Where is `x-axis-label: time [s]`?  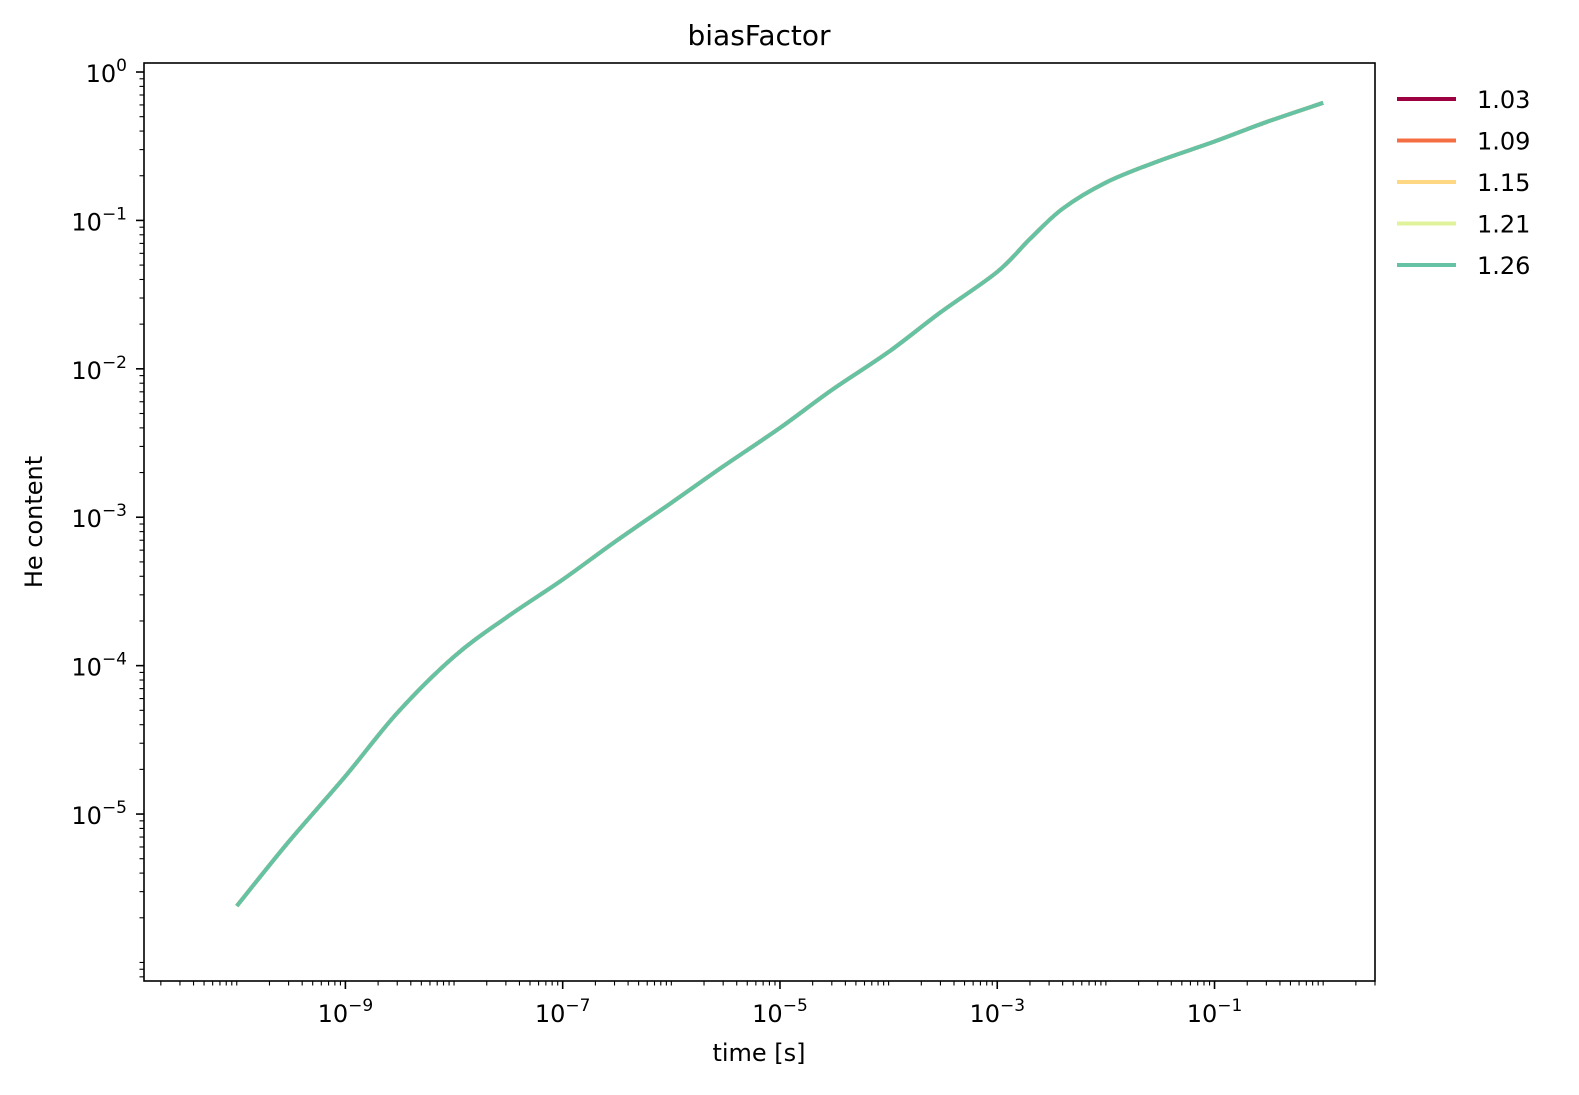 x-axis-label: time [s] is located at coordinates (758, 1053).